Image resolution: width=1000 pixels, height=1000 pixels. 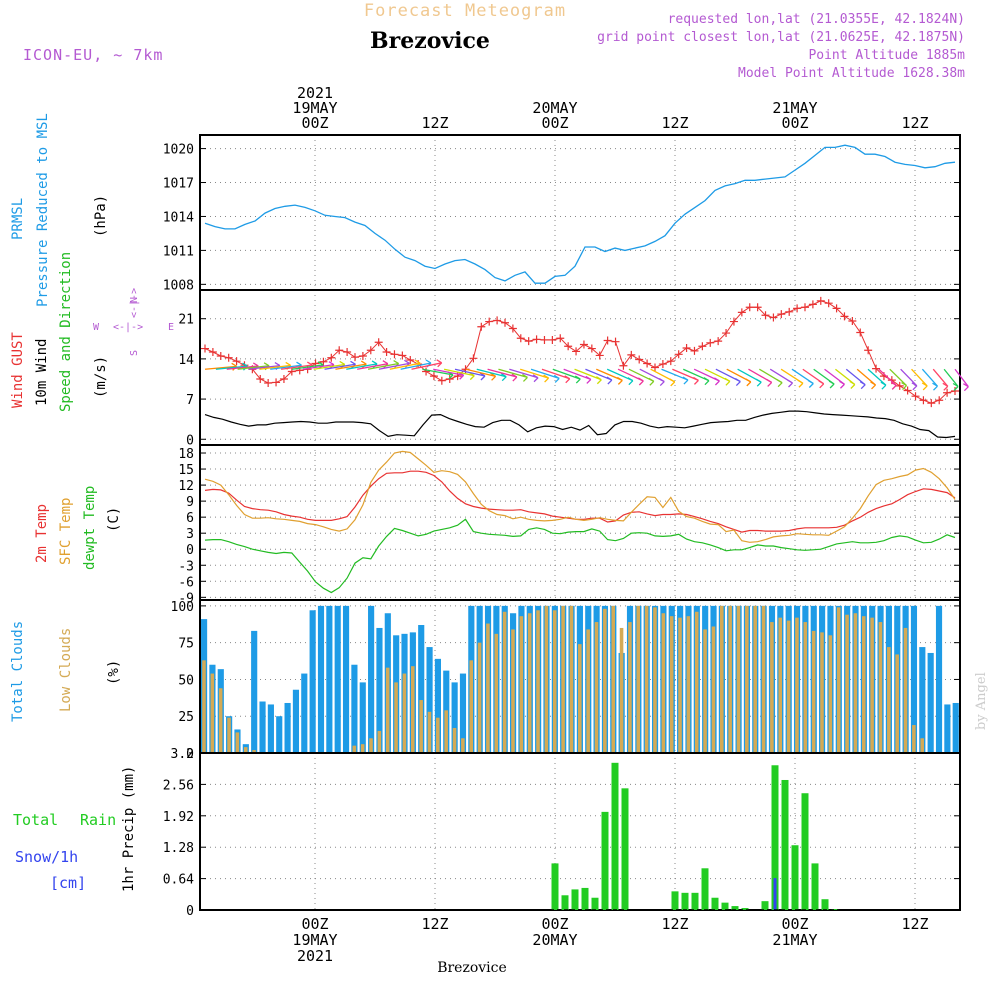 What do you see at coordinates (186, 680) in the screenshot?
I see `y-tick-label: 50` at bounding box center [186, 680].